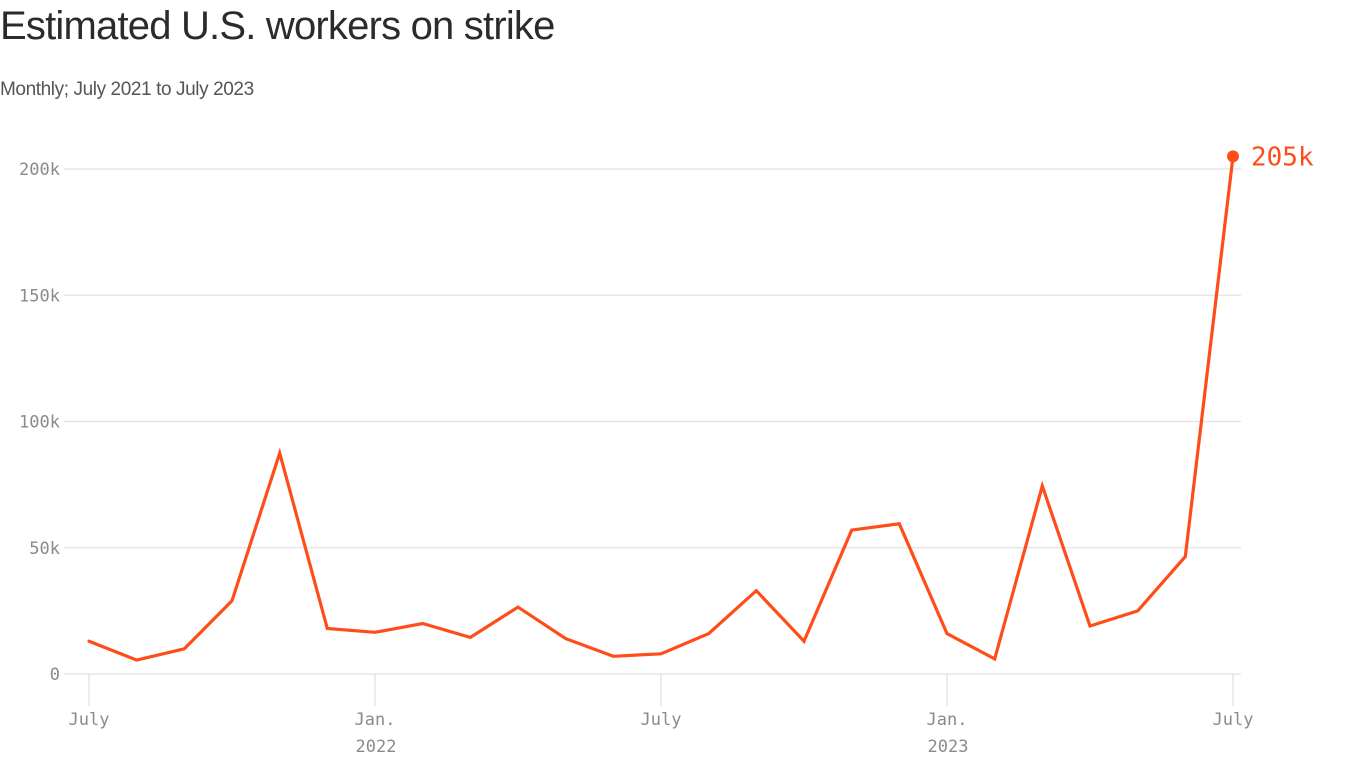 The height and width of the screenshot is (768, 1366). What do you see at coordinates (39, 170) in the screenshot?
I see `y-tick-label: 200k` at bounding box center [39, 170].